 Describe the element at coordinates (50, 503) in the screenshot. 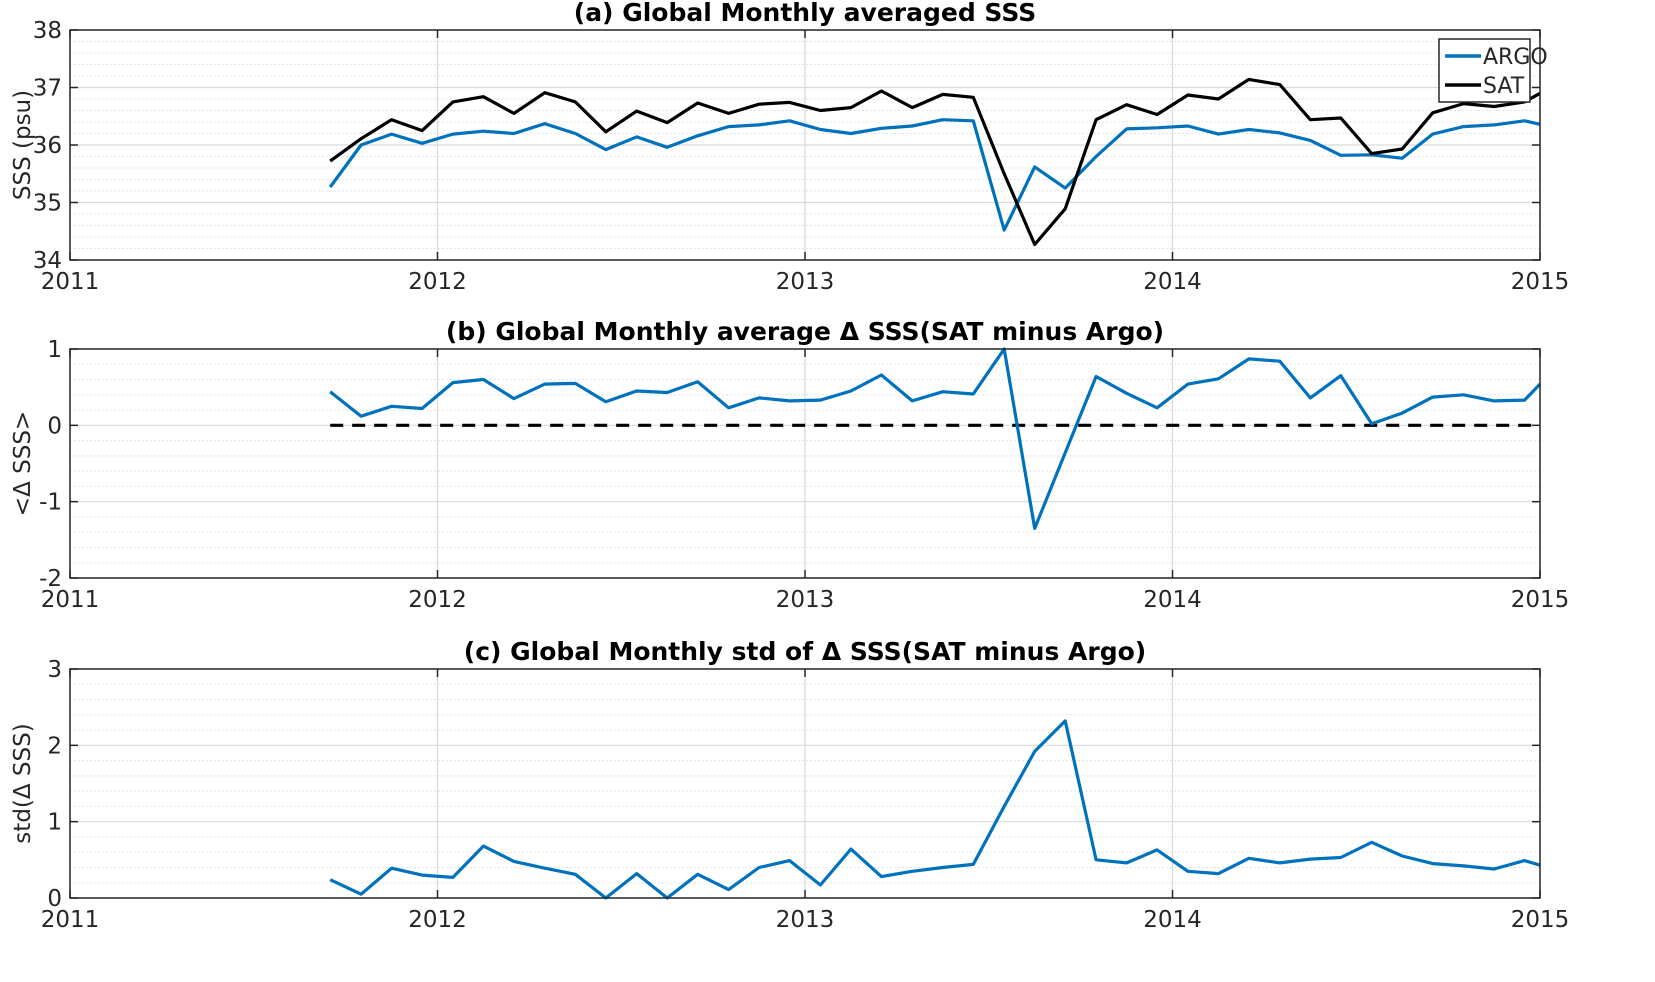

I see `panel-b-y-tick-label: -1` at that location.